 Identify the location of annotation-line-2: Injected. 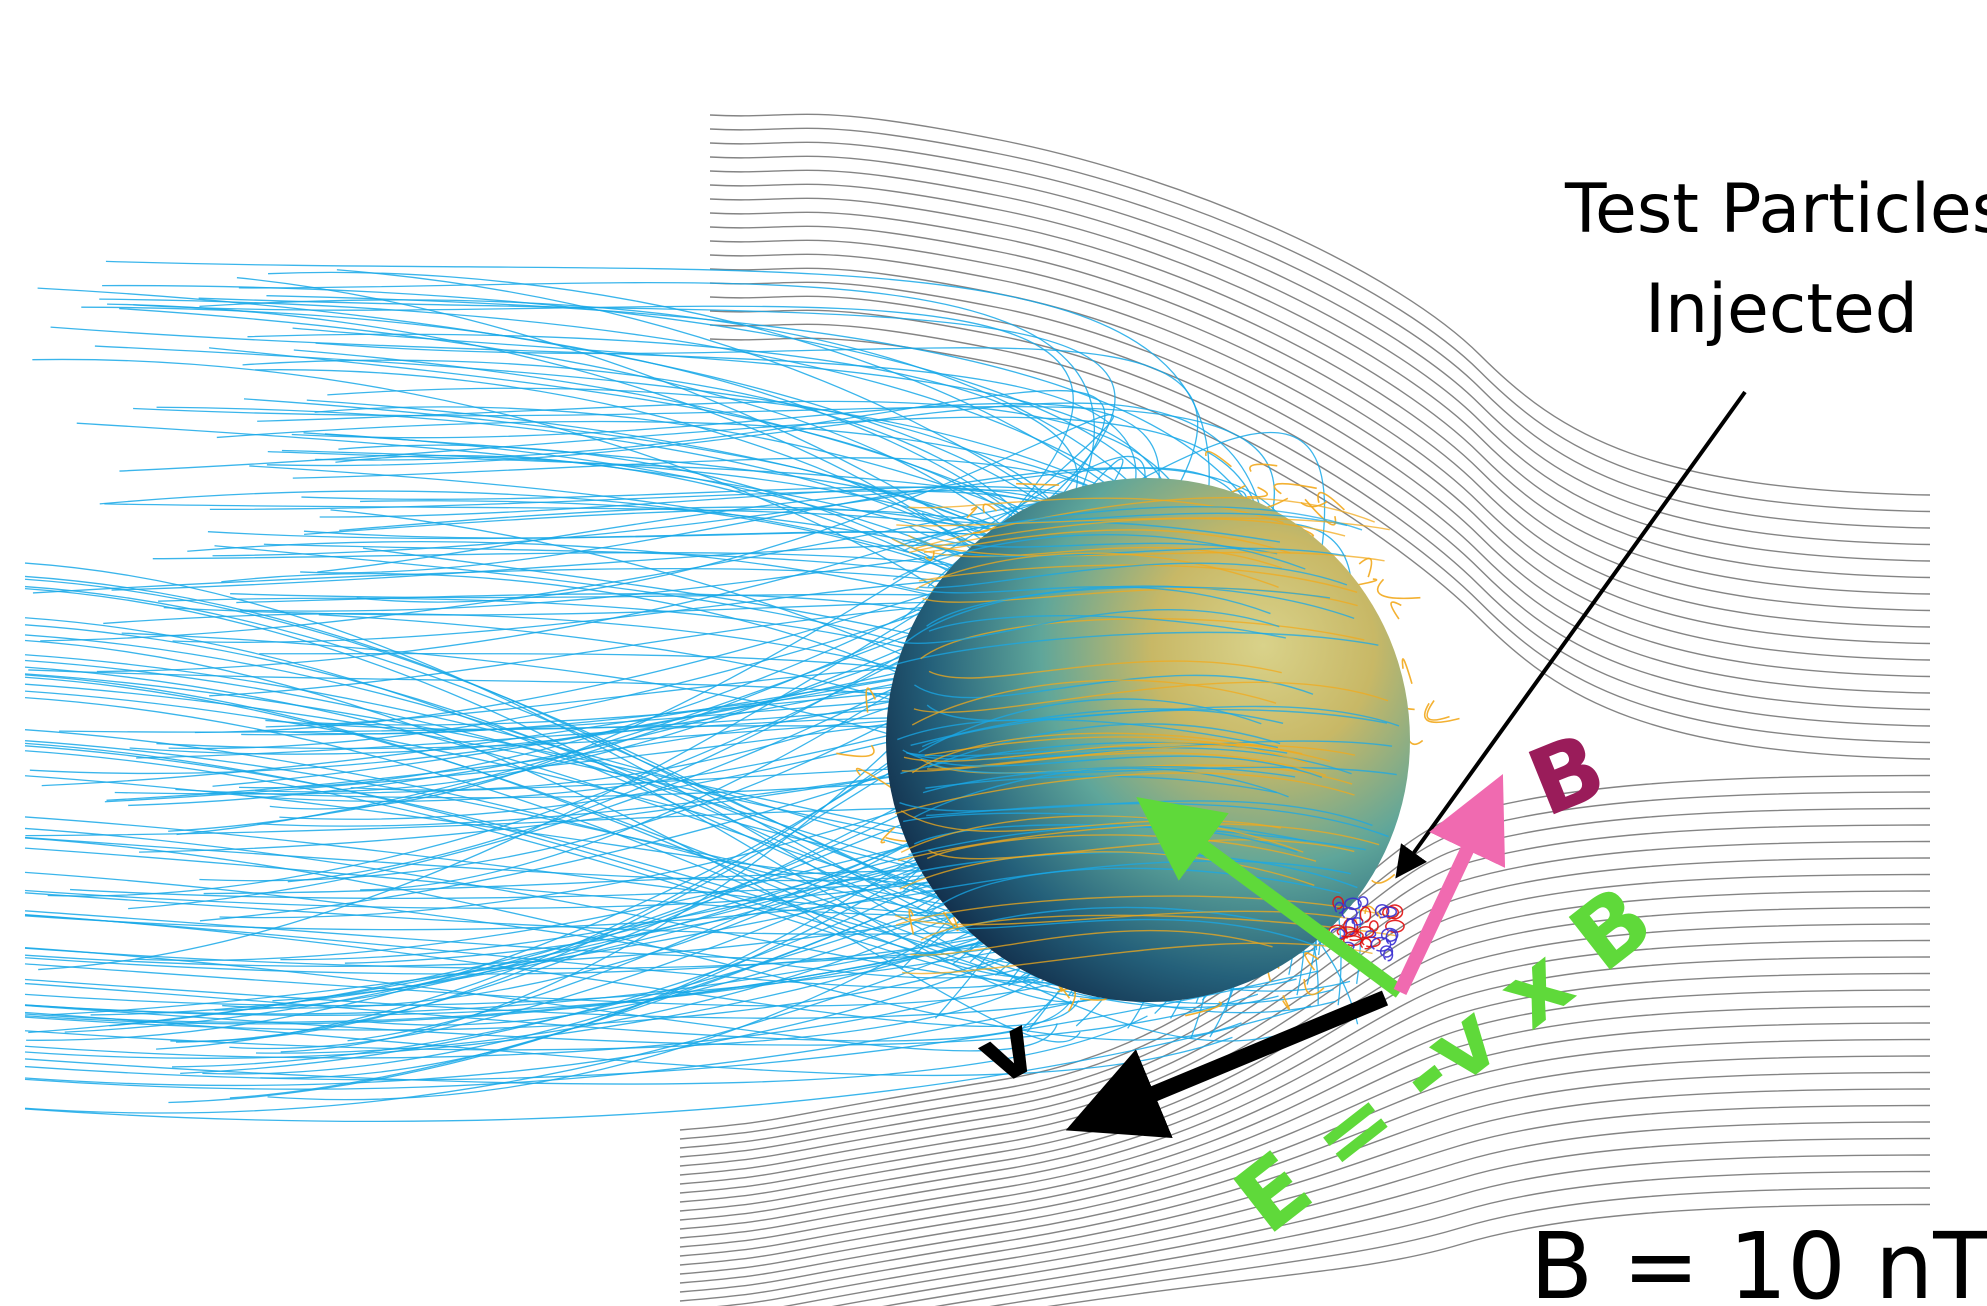
(1781, 309).